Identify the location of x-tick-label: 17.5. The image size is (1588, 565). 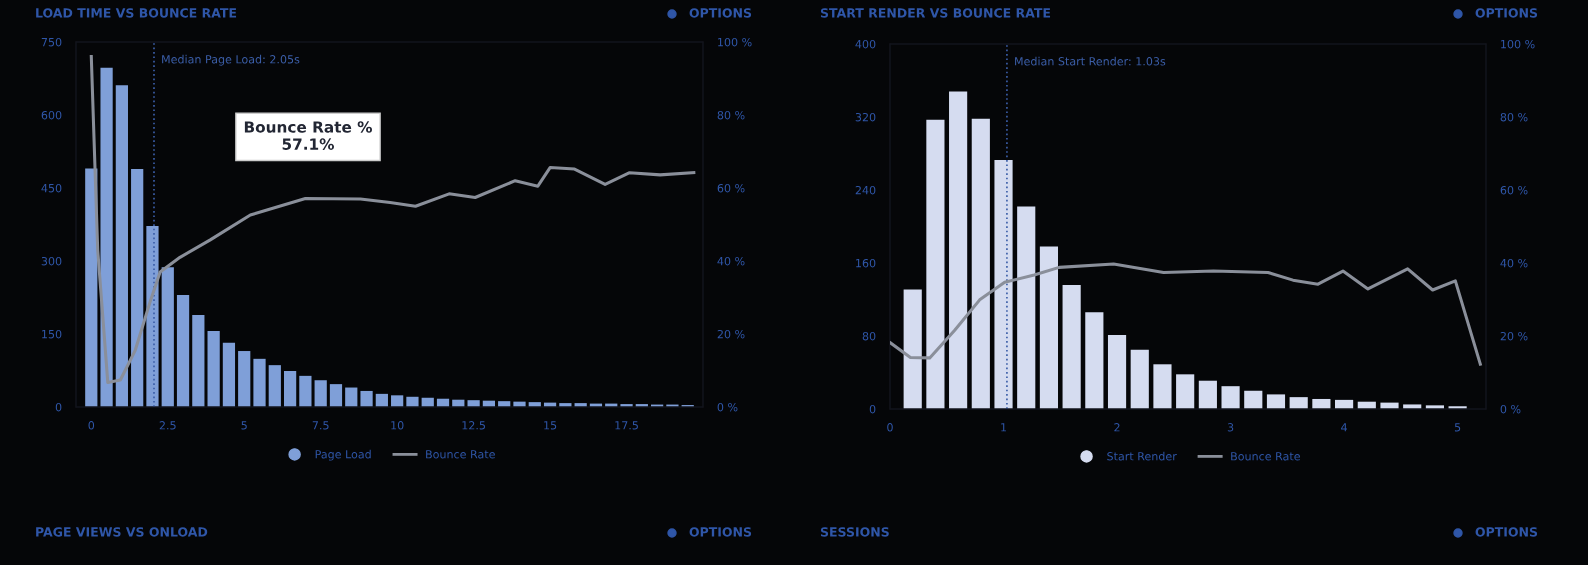
(626, 425).